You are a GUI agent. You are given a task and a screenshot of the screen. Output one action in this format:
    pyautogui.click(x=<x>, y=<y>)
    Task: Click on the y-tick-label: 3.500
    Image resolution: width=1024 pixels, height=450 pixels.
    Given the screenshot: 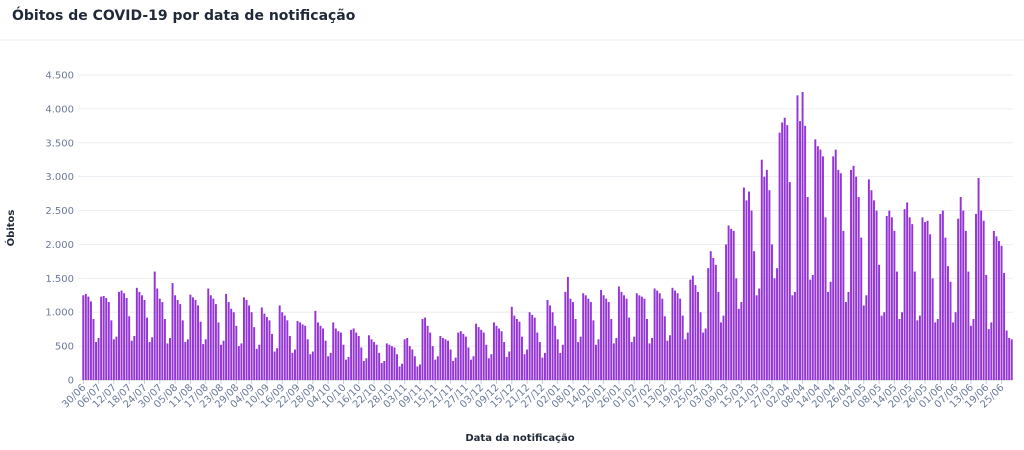 What is the action you would take?
    pyautogui.click(x=59, y=143)
    